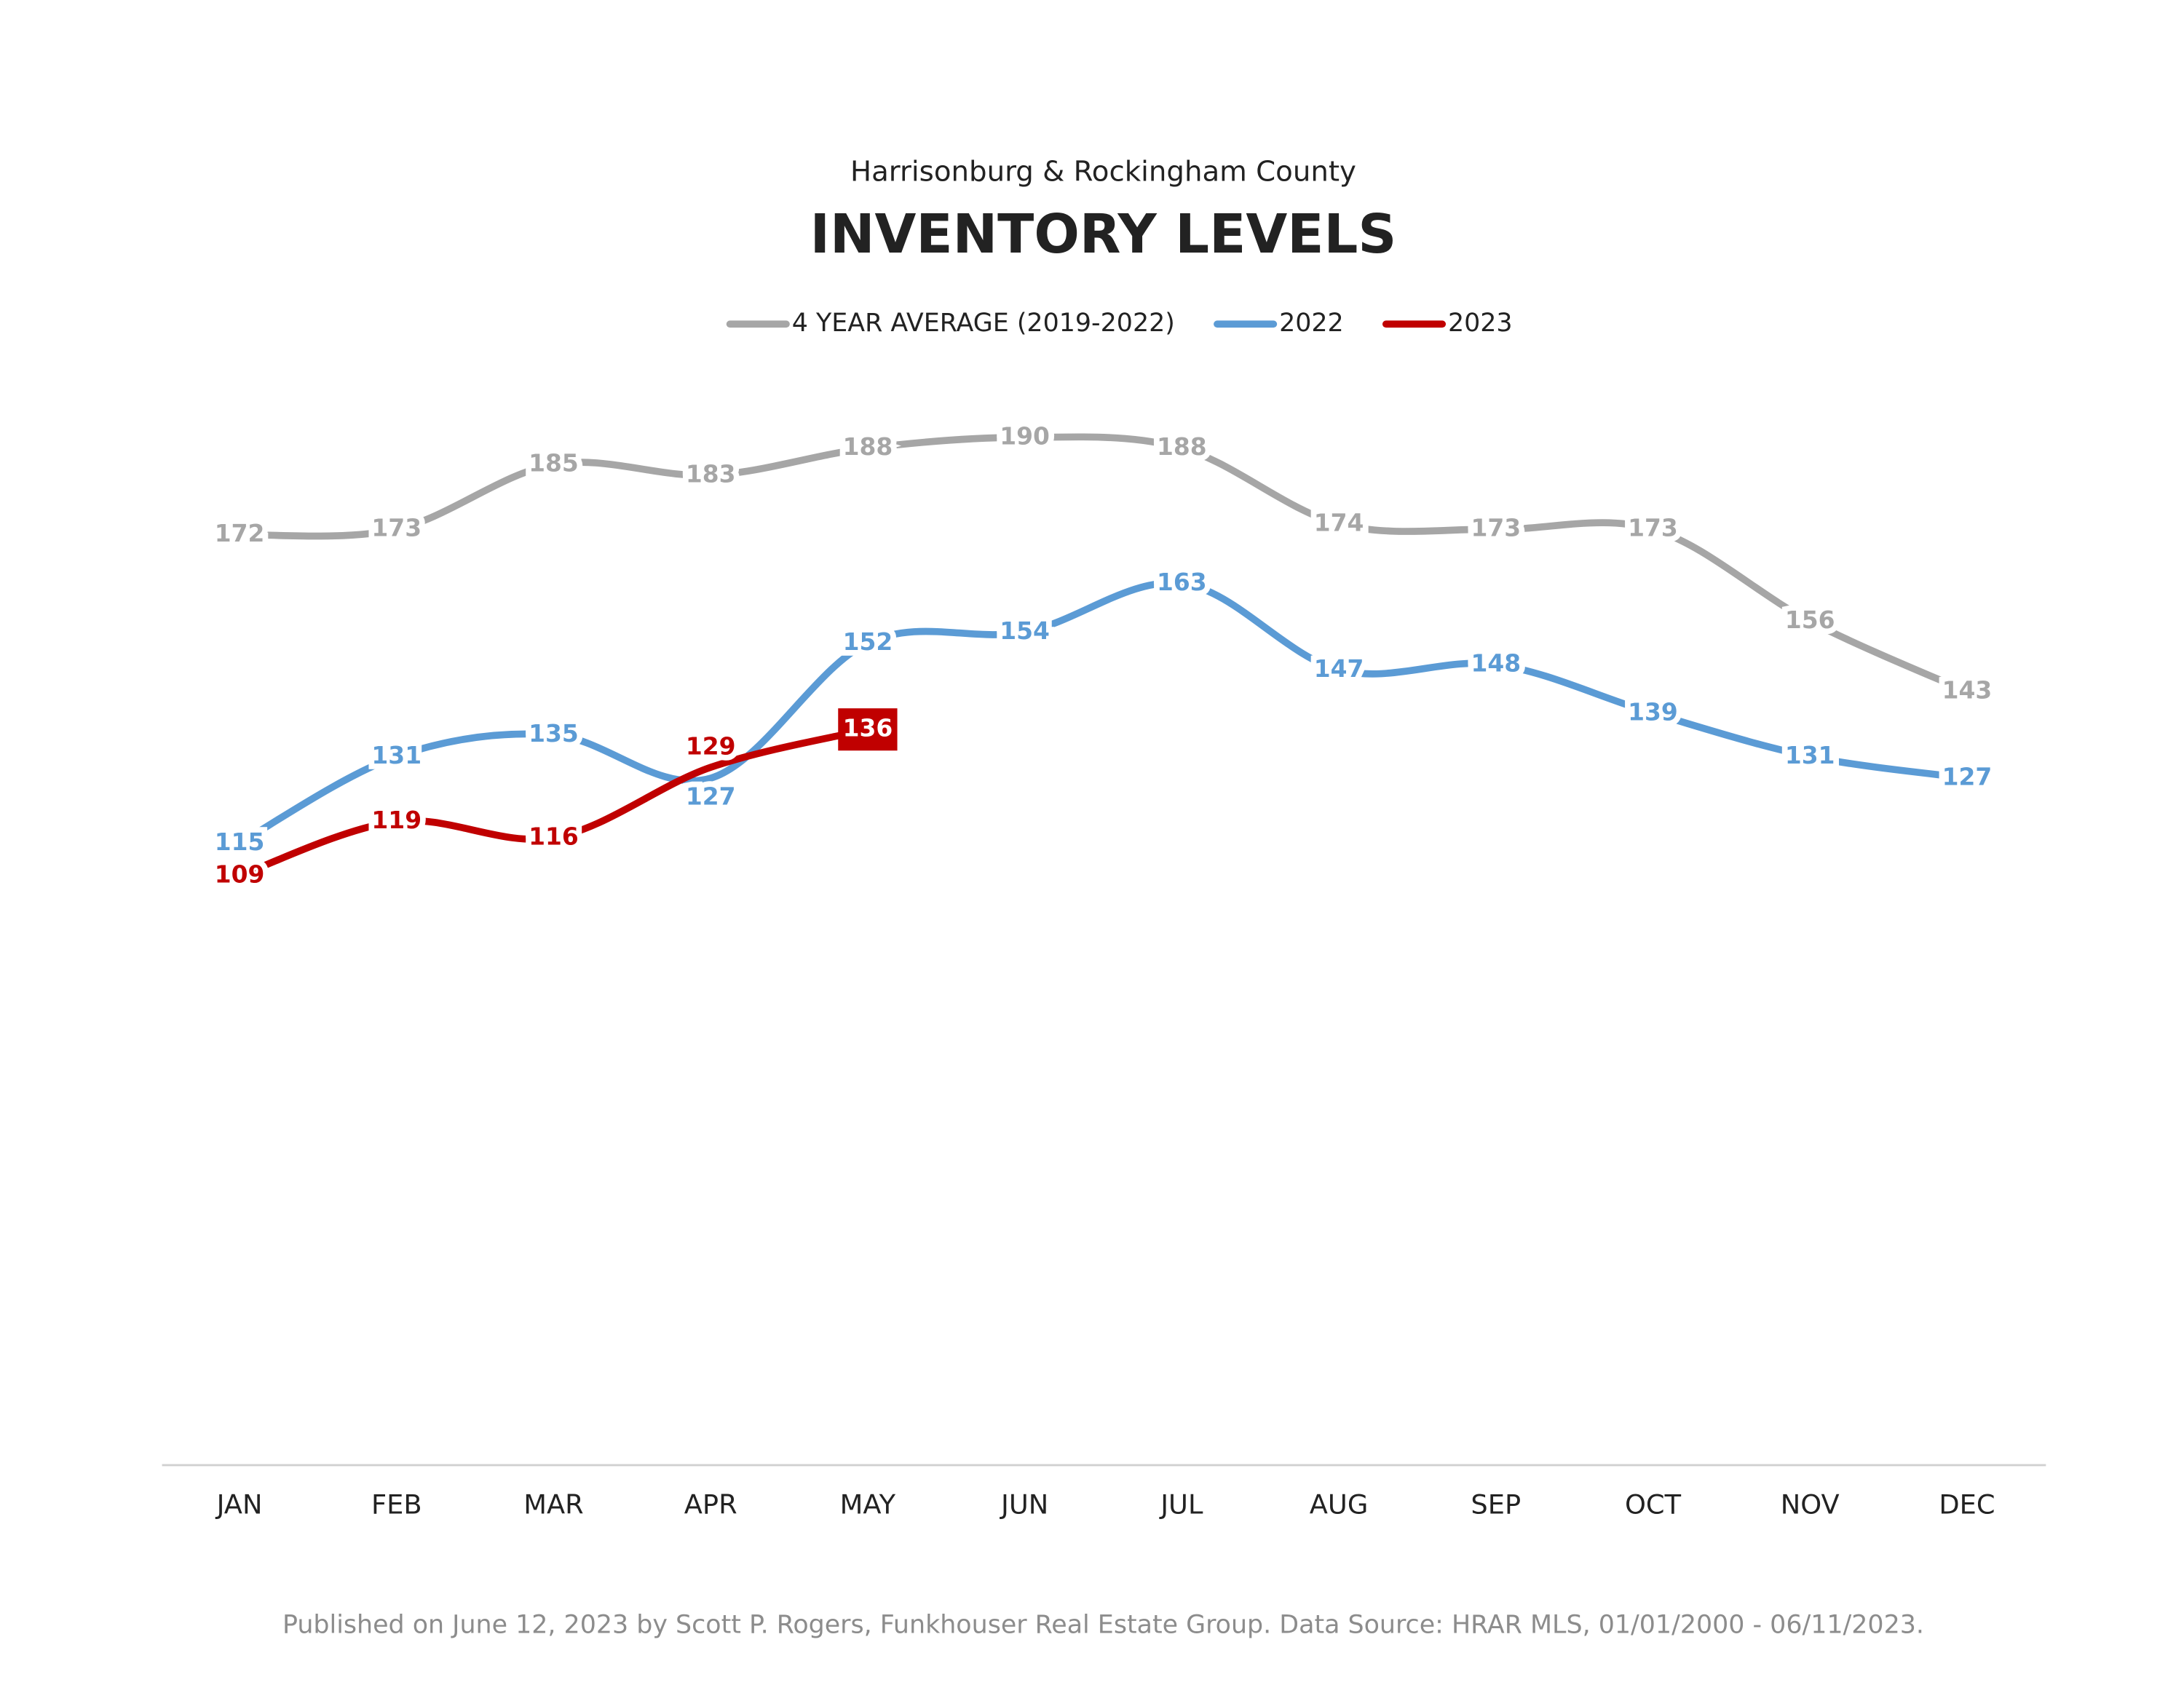 This screenshot has height=1685, width=2184. I want to click on x-tick-label: OCT, so click(1653, 1505).